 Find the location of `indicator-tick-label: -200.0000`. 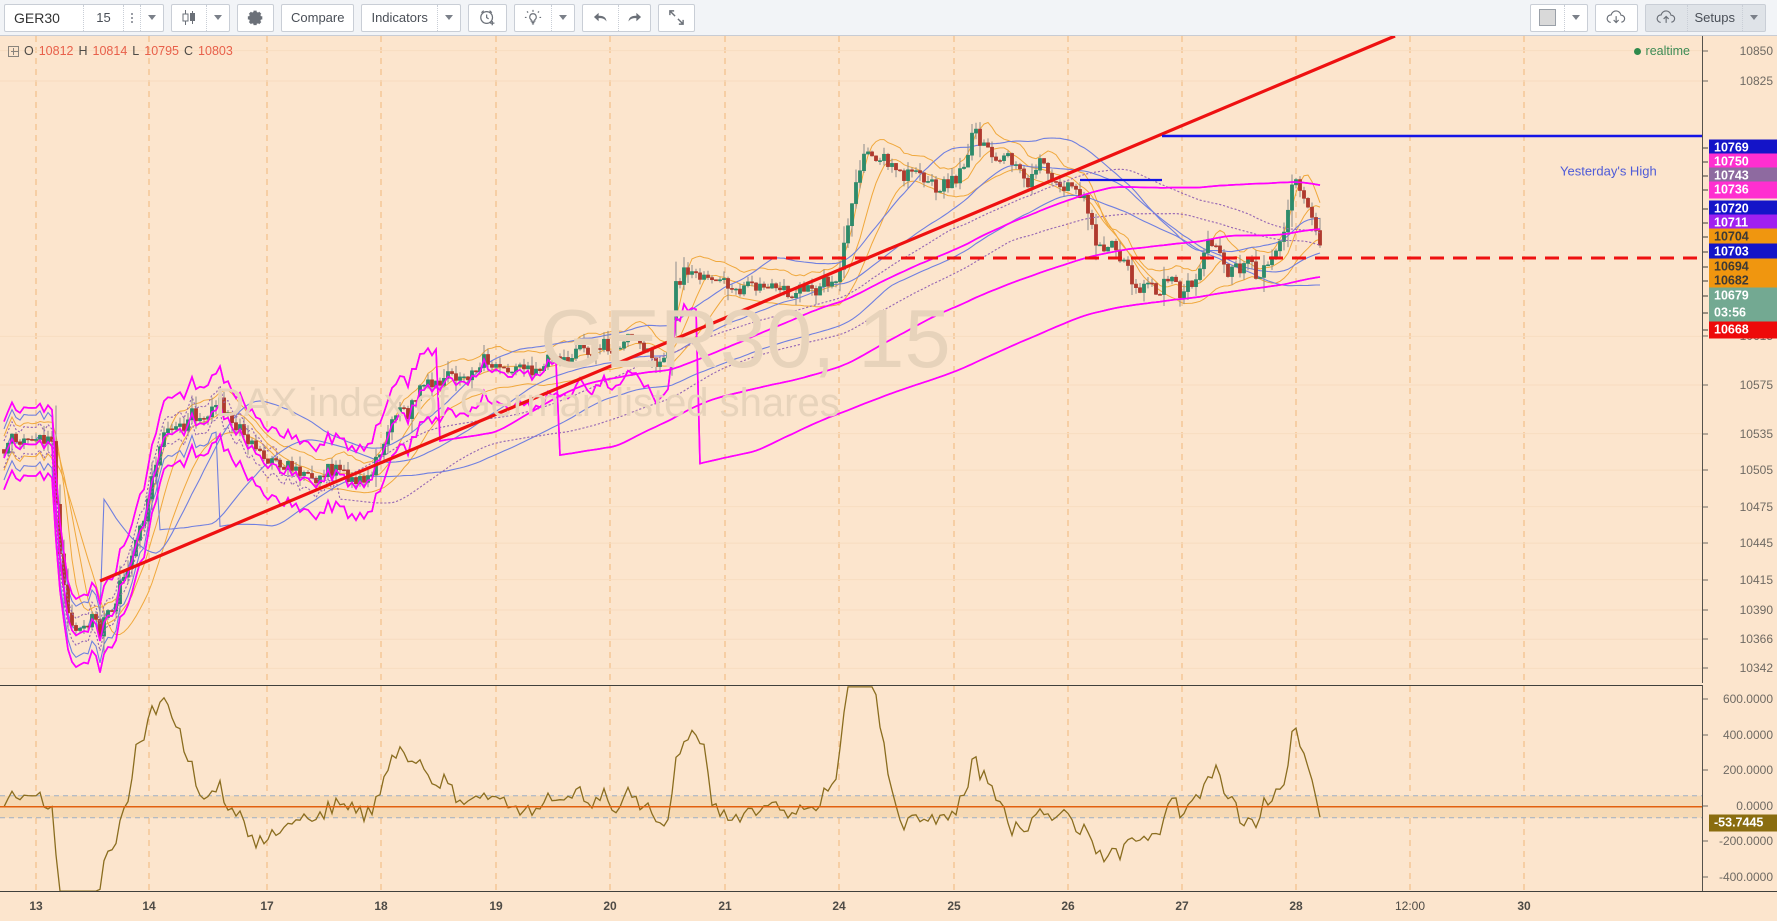

indicator-tick-label: -200.0000 is located at coordinates (1745, 841).